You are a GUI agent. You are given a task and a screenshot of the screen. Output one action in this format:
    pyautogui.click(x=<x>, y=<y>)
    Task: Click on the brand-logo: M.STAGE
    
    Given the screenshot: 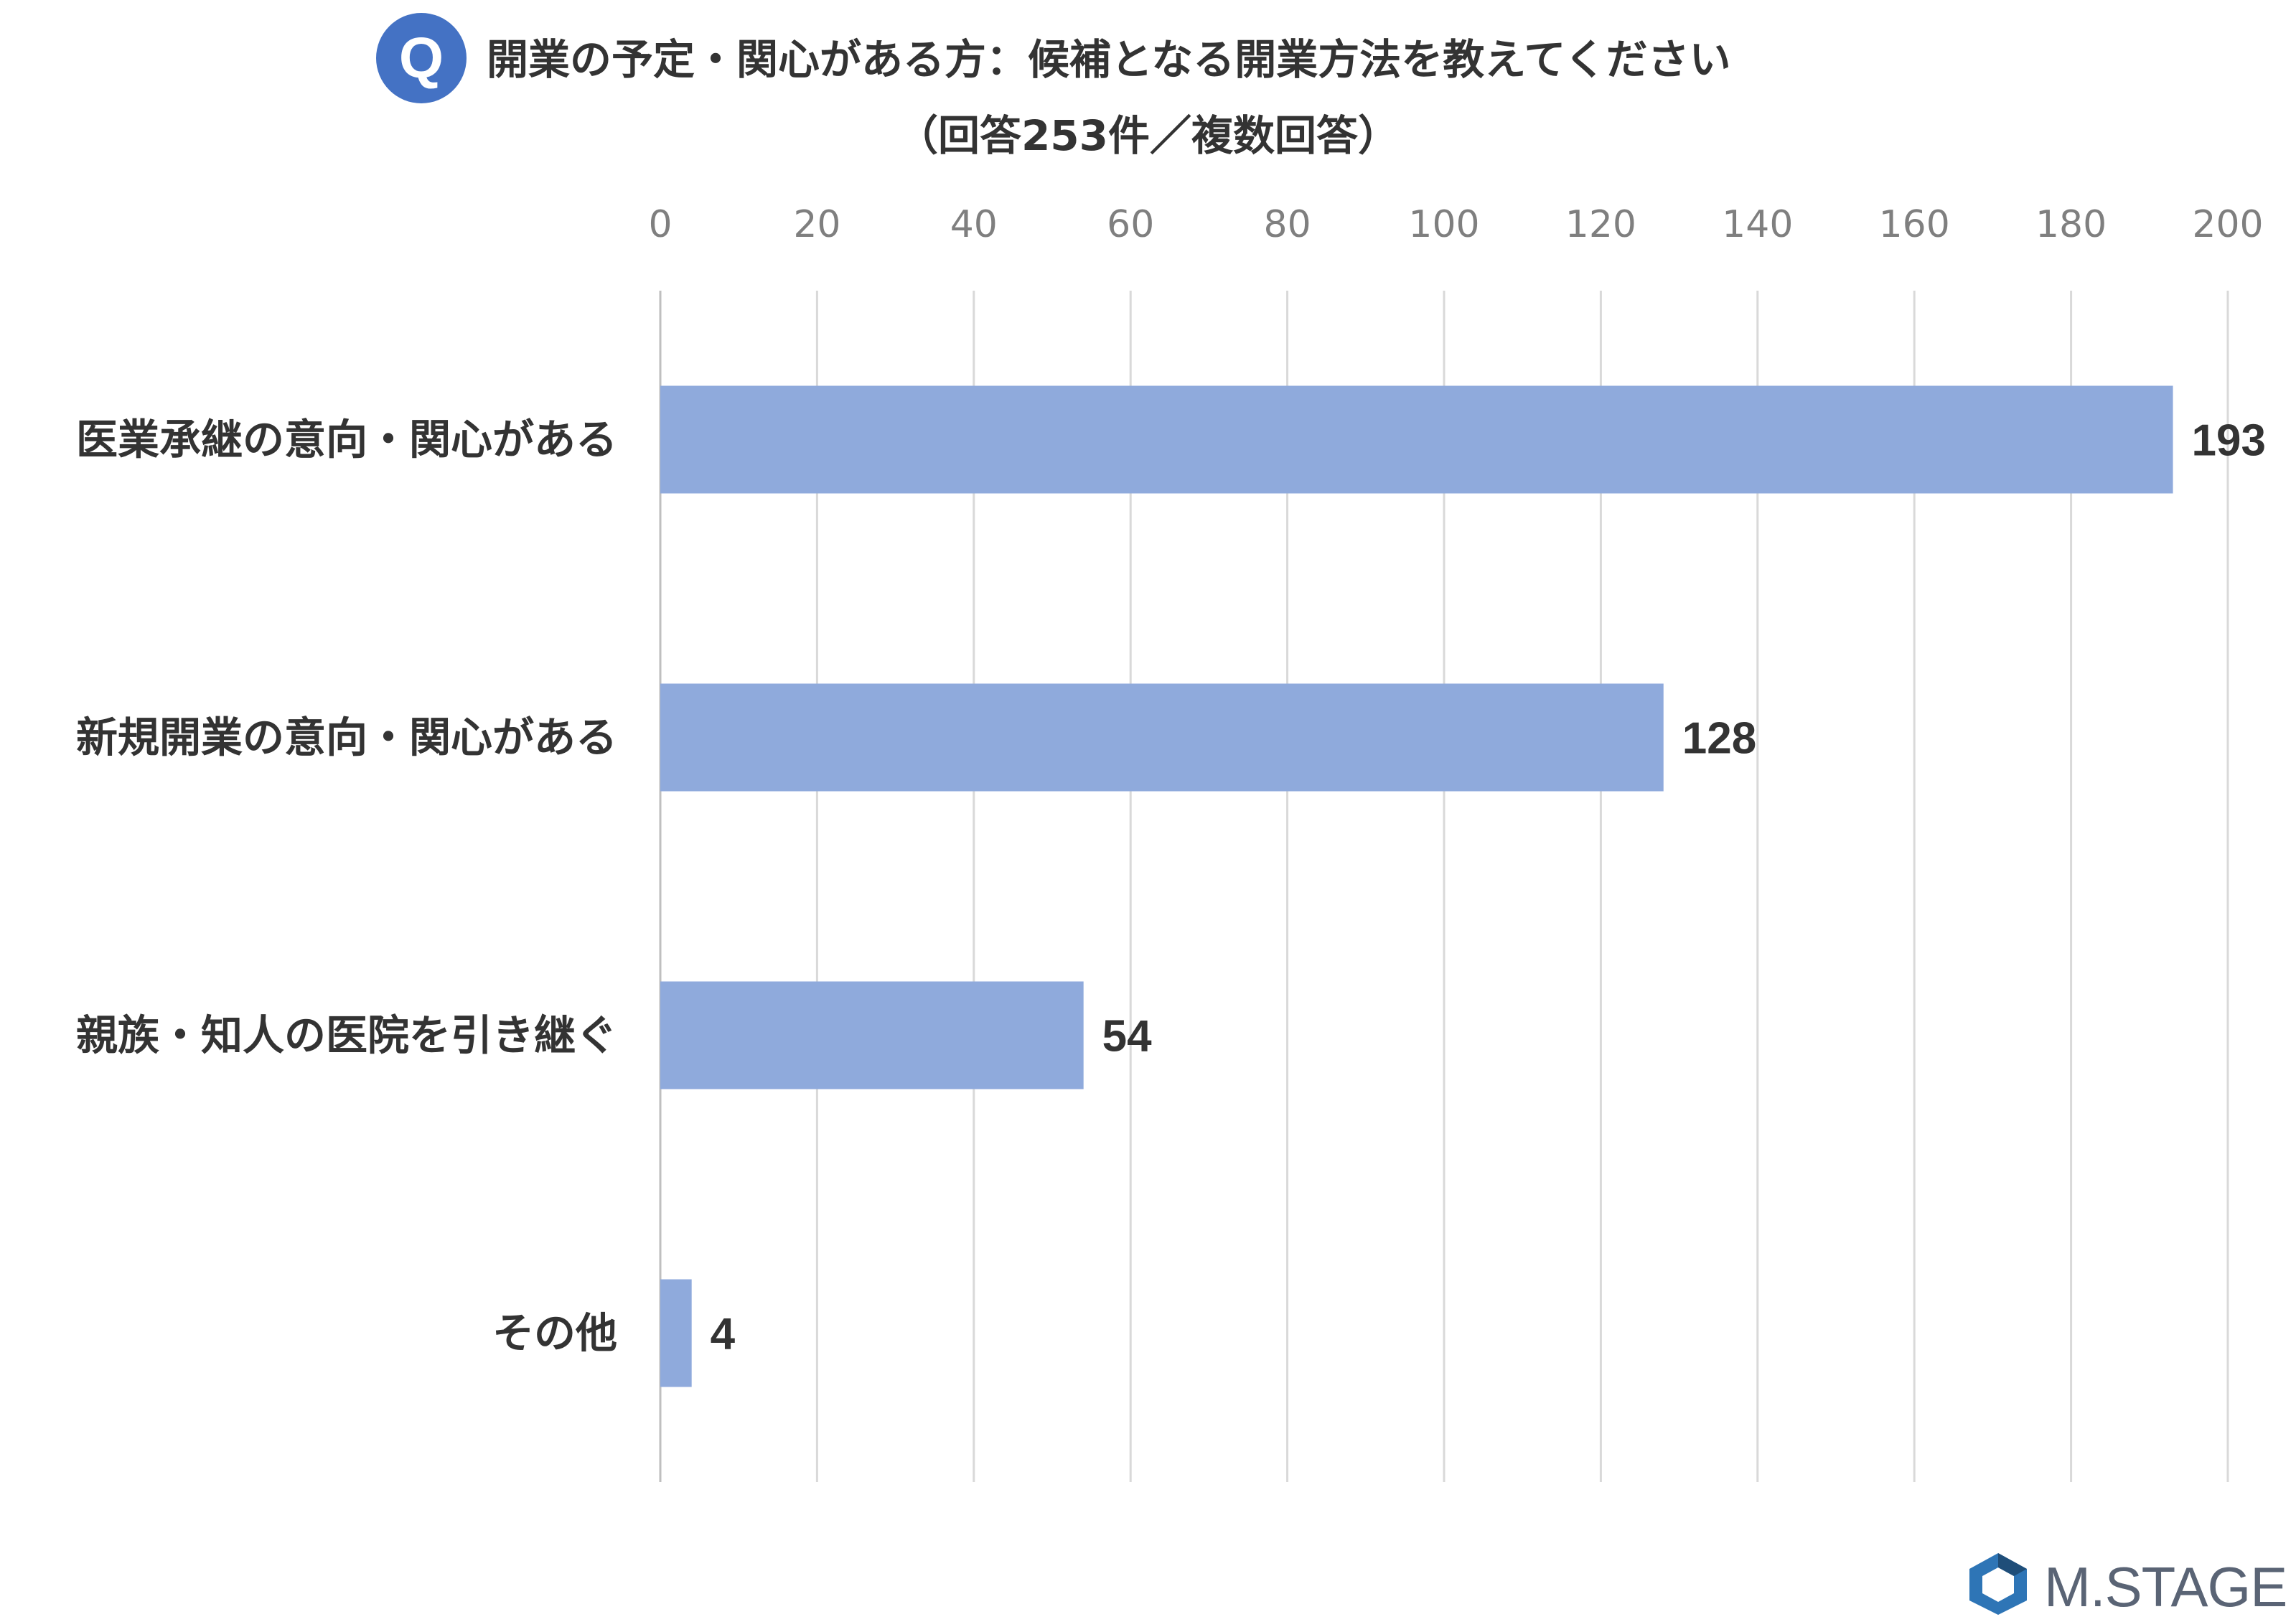 What is the action you would take?
    pyautogui.click(x=2127, y=1585)
    